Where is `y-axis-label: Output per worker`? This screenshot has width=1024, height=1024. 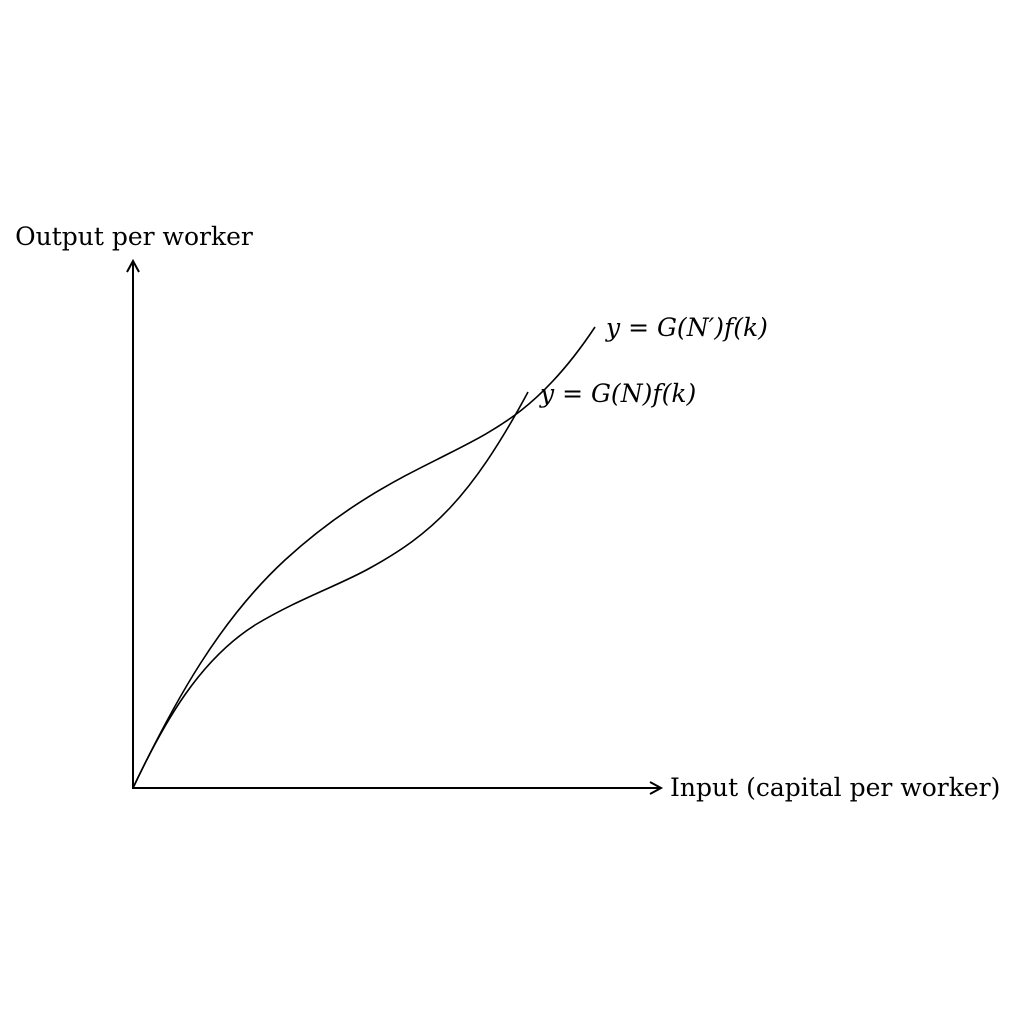 y-axis-label: Output per worker is located at coordinates (134, 236).